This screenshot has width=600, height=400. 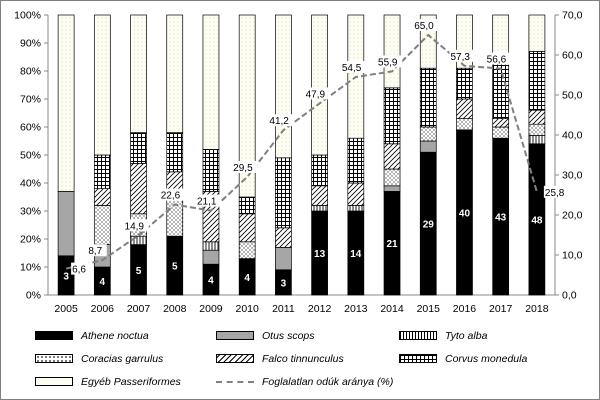 What do you see at coordinates (328, 382) in the screenshot?
I see `legend-label: Foglalatlan odúk aránya (%)` at bounding box center [328, 382].